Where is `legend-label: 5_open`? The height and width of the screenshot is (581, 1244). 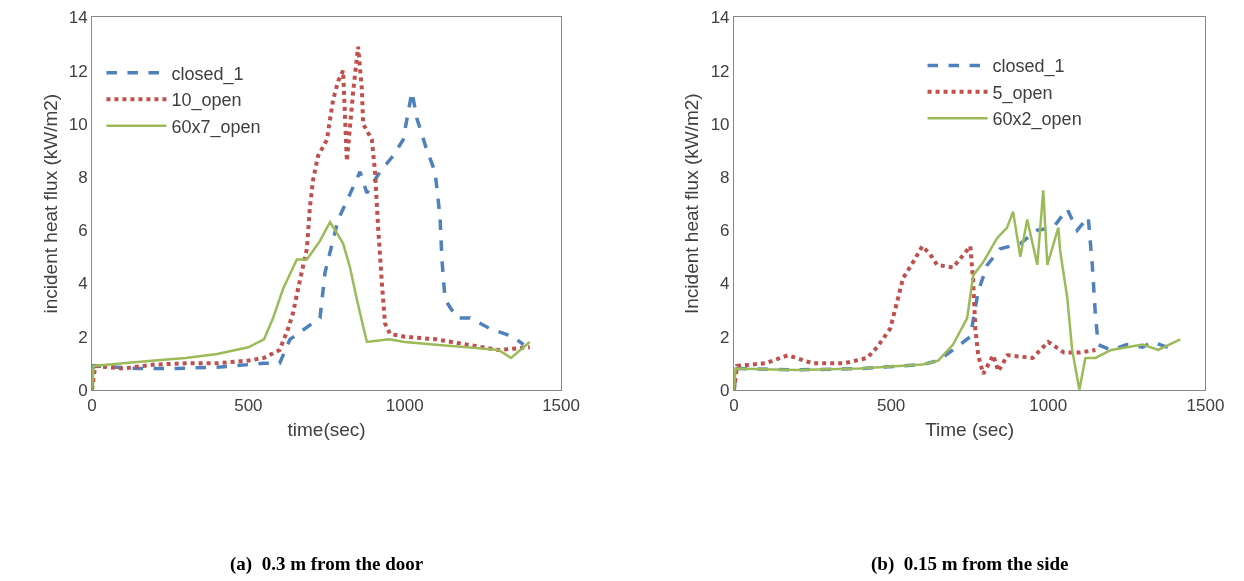
legend-label: 5_open is located at coordinates (1022, 93).